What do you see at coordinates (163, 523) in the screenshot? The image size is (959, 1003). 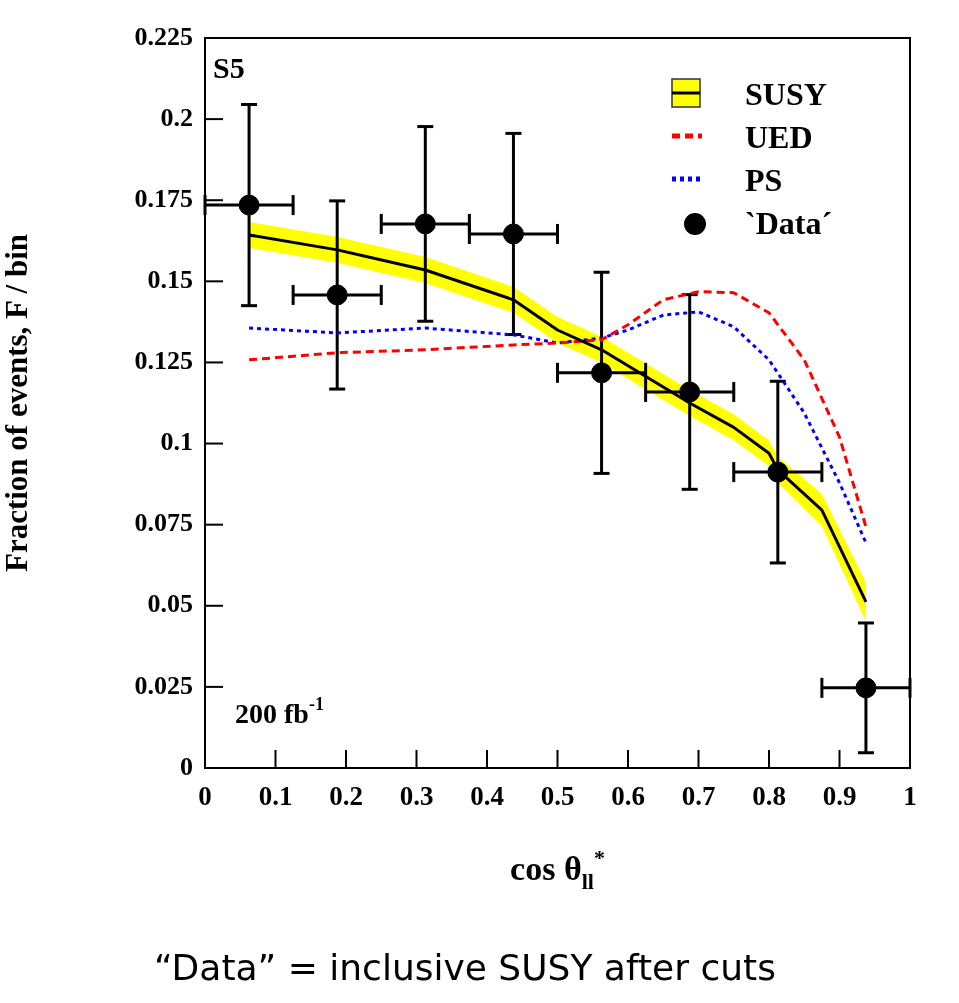 I see `y-tick-label: 0.075` at bounding box center [163, 523].